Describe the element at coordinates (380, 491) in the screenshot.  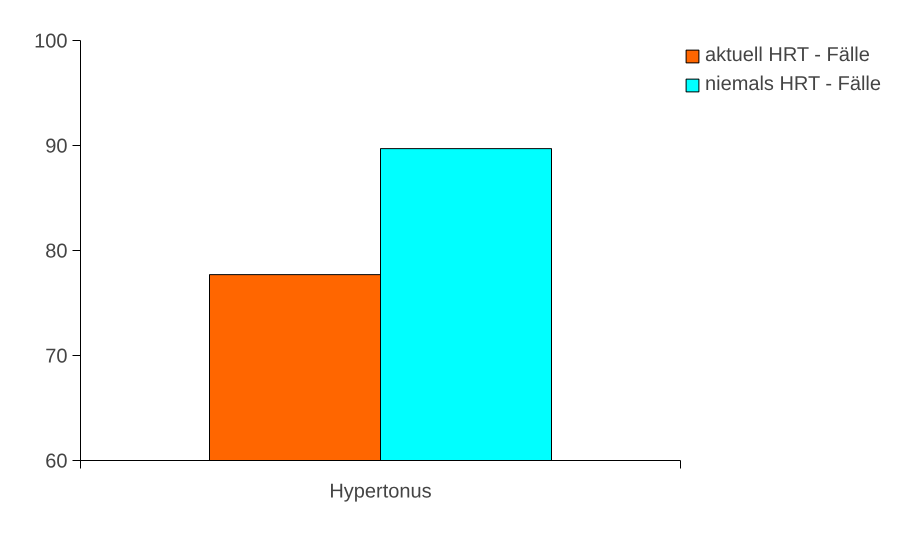
I see `x-tick-label: Hypertonus` at that location.